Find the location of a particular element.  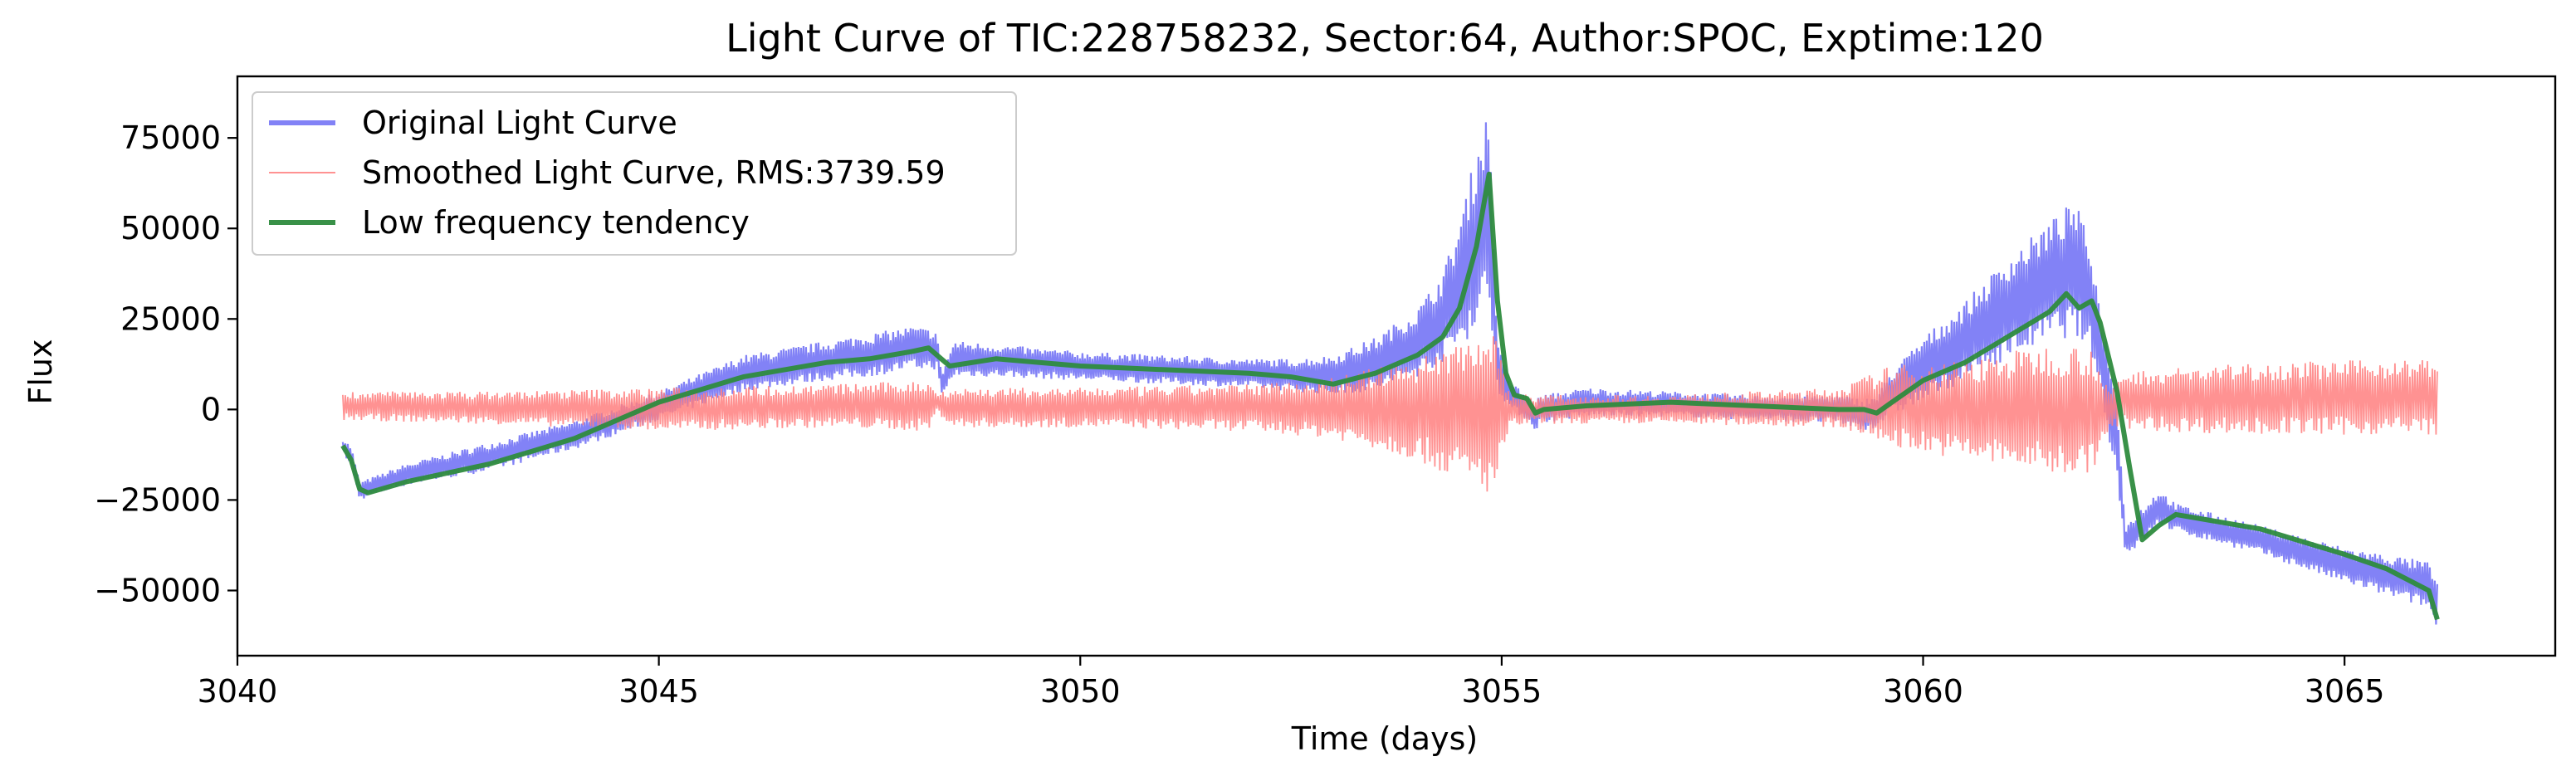

x-axis-label: Time (days) is located at coordinates (1384, 738).